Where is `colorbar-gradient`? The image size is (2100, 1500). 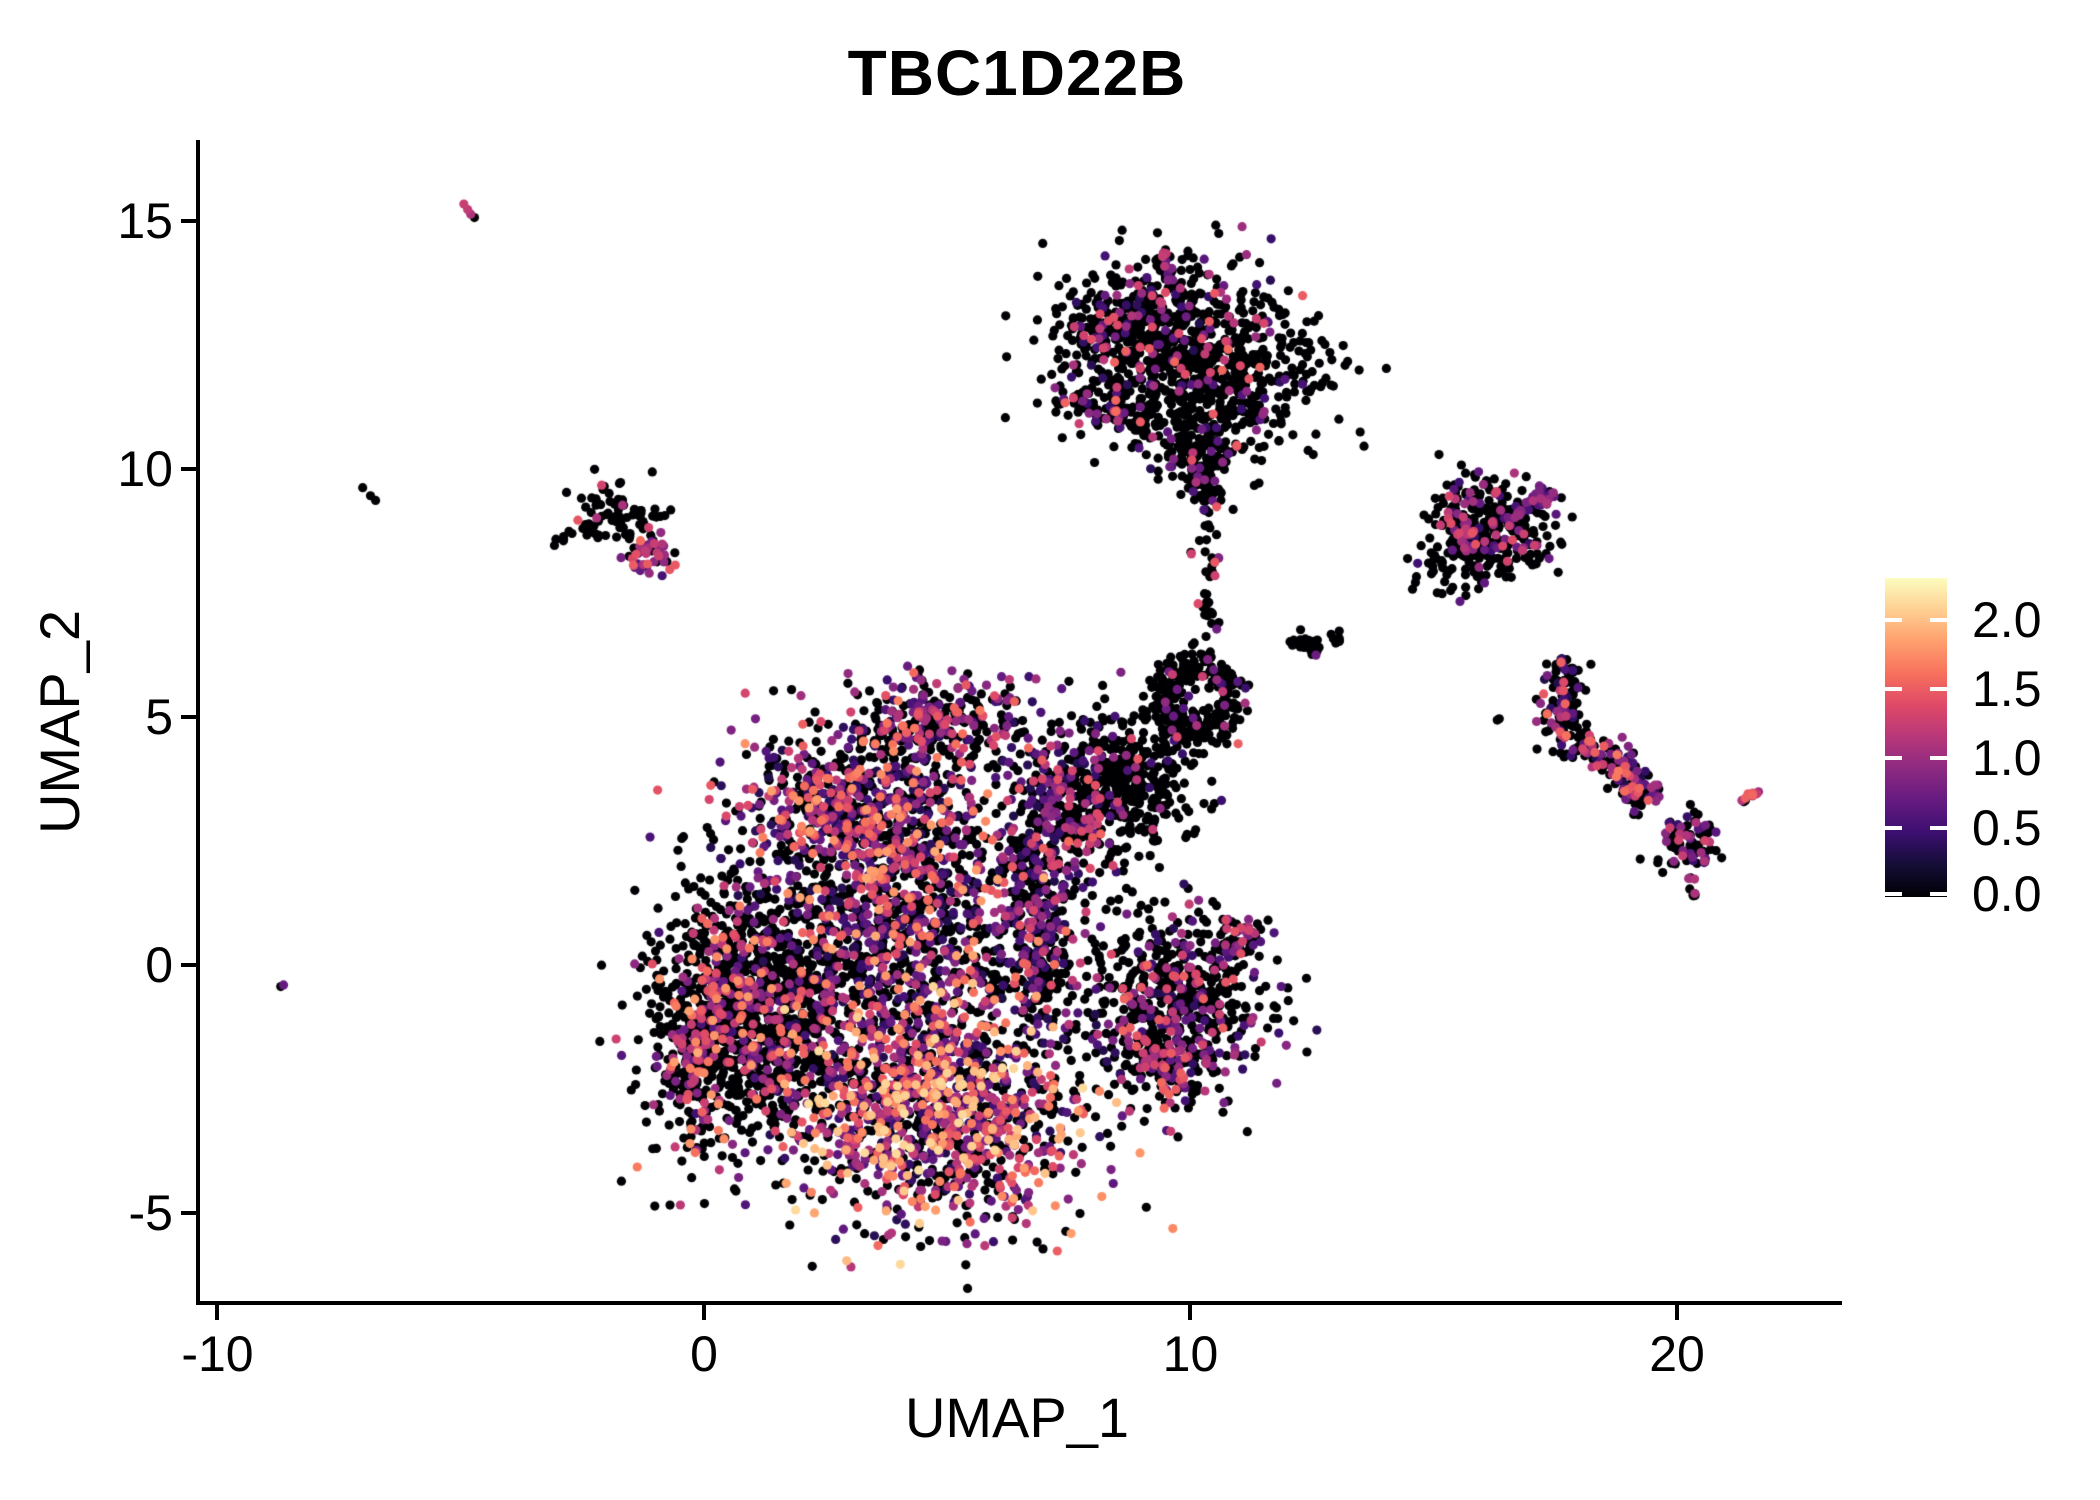 colorbar-gradient is located at coordinates (1916, 737).